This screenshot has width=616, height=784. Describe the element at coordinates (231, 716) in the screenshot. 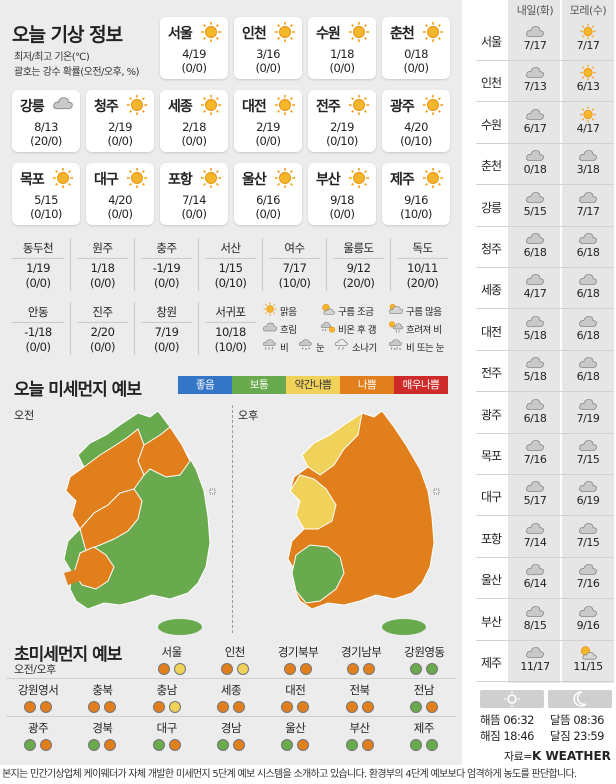

I see `ufine-divider` at that location.